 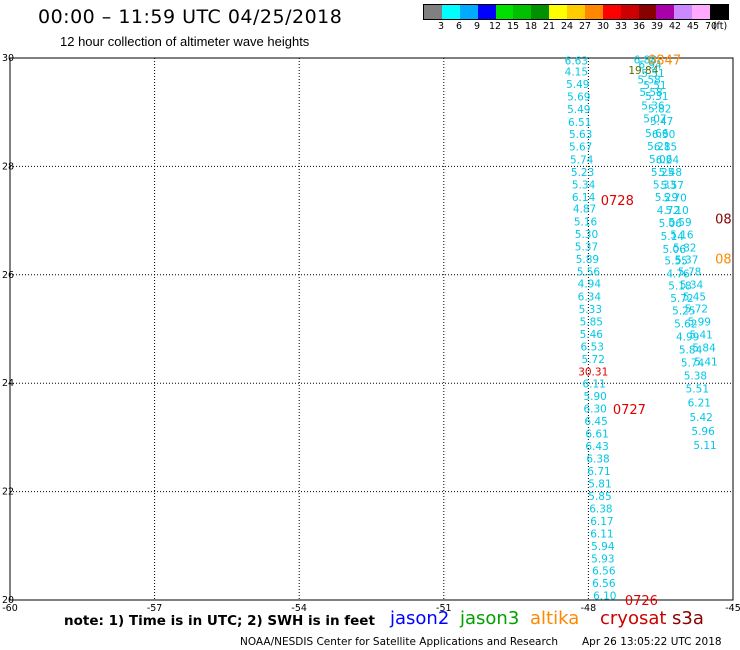 I want to click on latitude-label: 26, so click(x=8, y=275).